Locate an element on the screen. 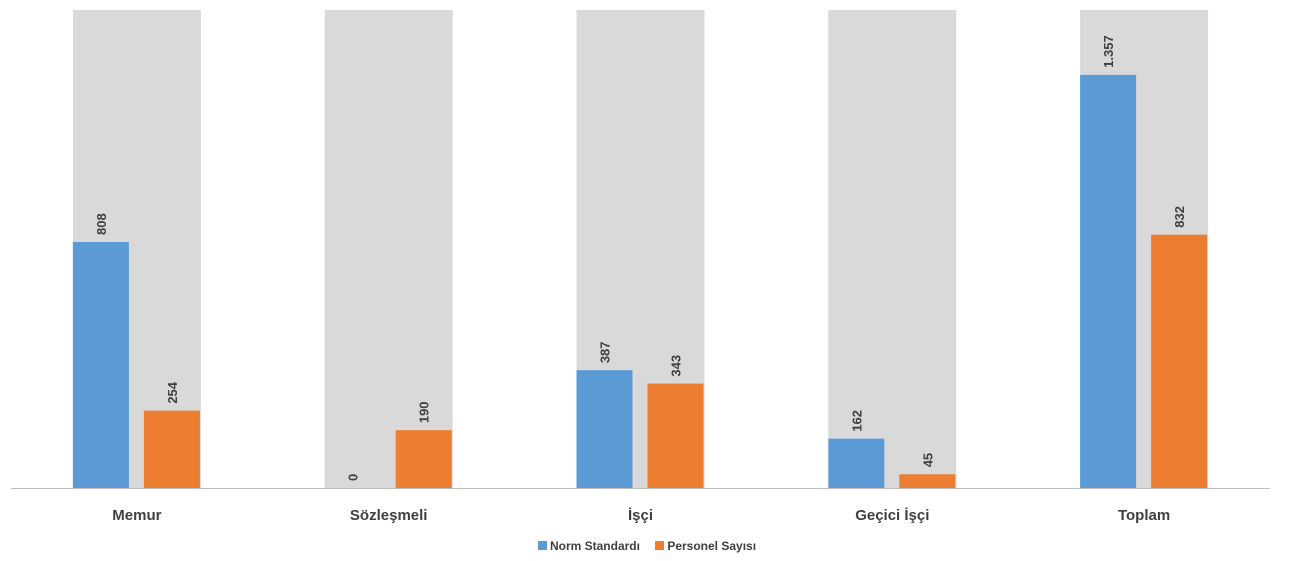  data-label-norm-standardi-memur: 808 is located at coordinates (101, 224).